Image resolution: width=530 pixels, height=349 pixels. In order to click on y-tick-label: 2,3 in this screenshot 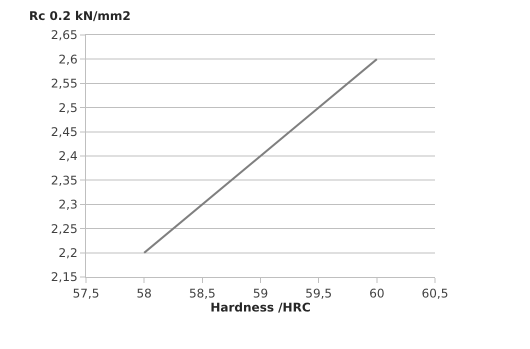, I will do `click(68, 205)`.